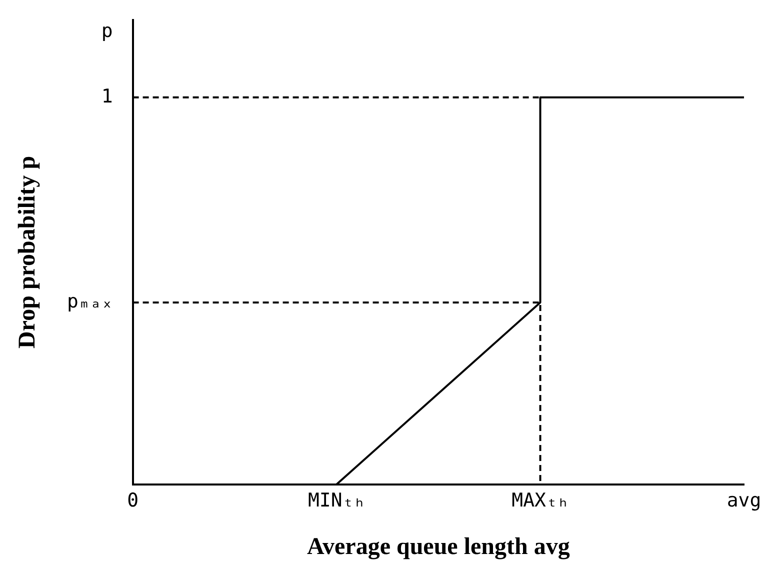 Image resolution: width=784 pixels, height=576 pixels. I want to click on x-tick-label: 0, so click(133, 501).